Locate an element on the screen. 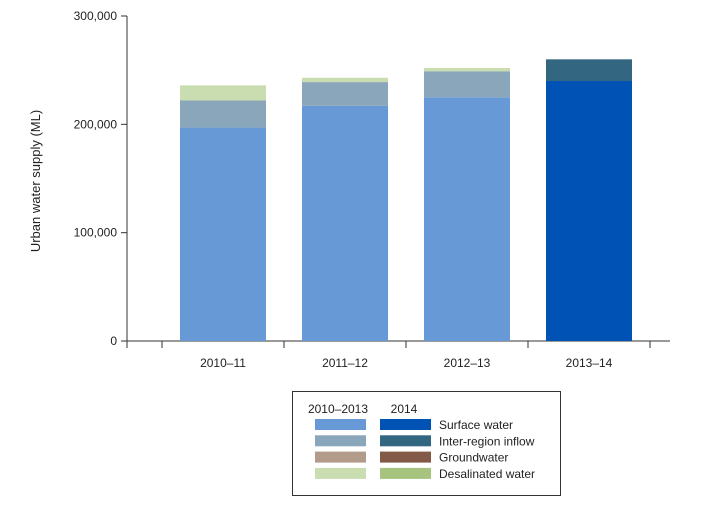  x-tick-label: 2012–13 is located at coordinates (467, 363).